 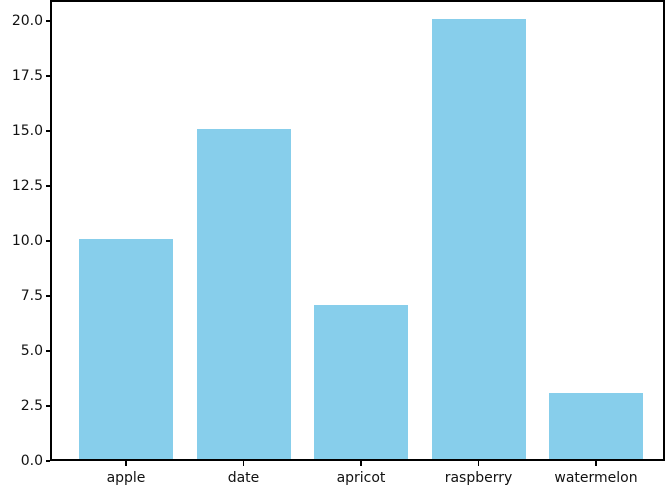 I want to click on bar-apple, so click(x=126, y=349).